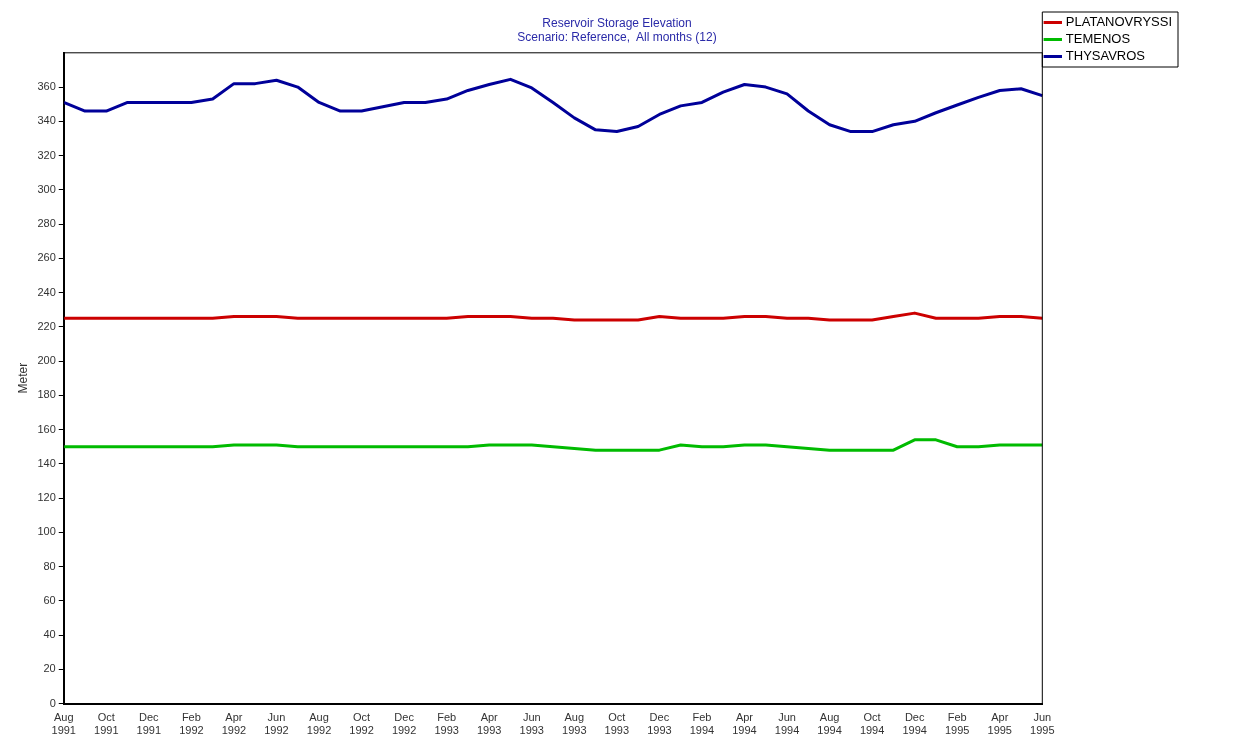 This screenshot has height=753, width=1244. Describe the element at coordinates (999, 724) in the screenshot. I see `x-tick-label: Apr 1995` at that location.